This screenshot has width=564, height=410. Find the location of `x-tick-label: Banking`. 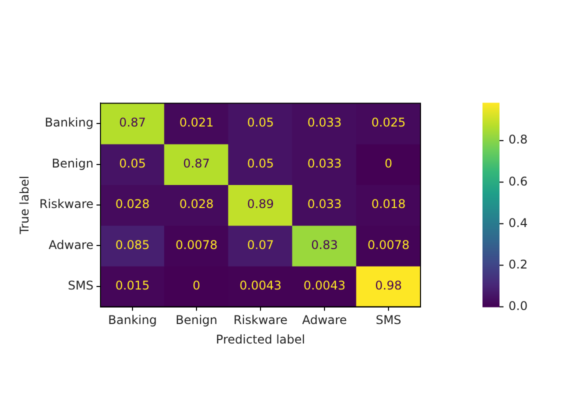

x-tick-label: Banking is located at coordinates (132, 320).